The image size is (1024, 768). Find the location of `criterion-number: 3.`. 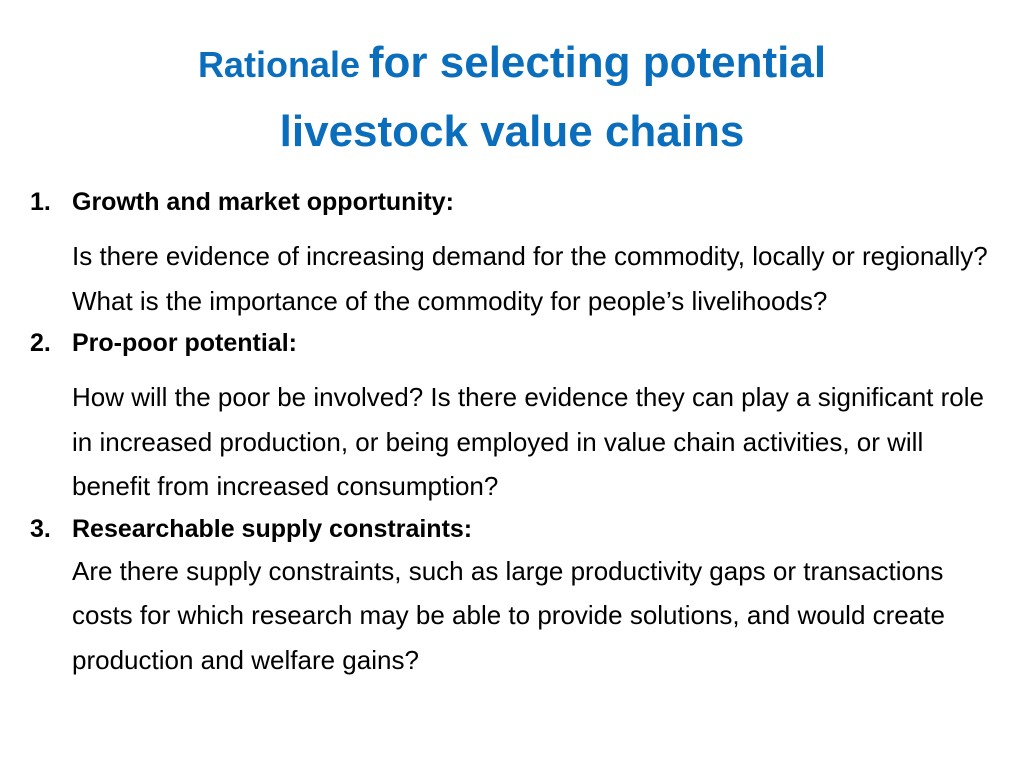

criterion-number: 3. is located at coordinates (40, 528).